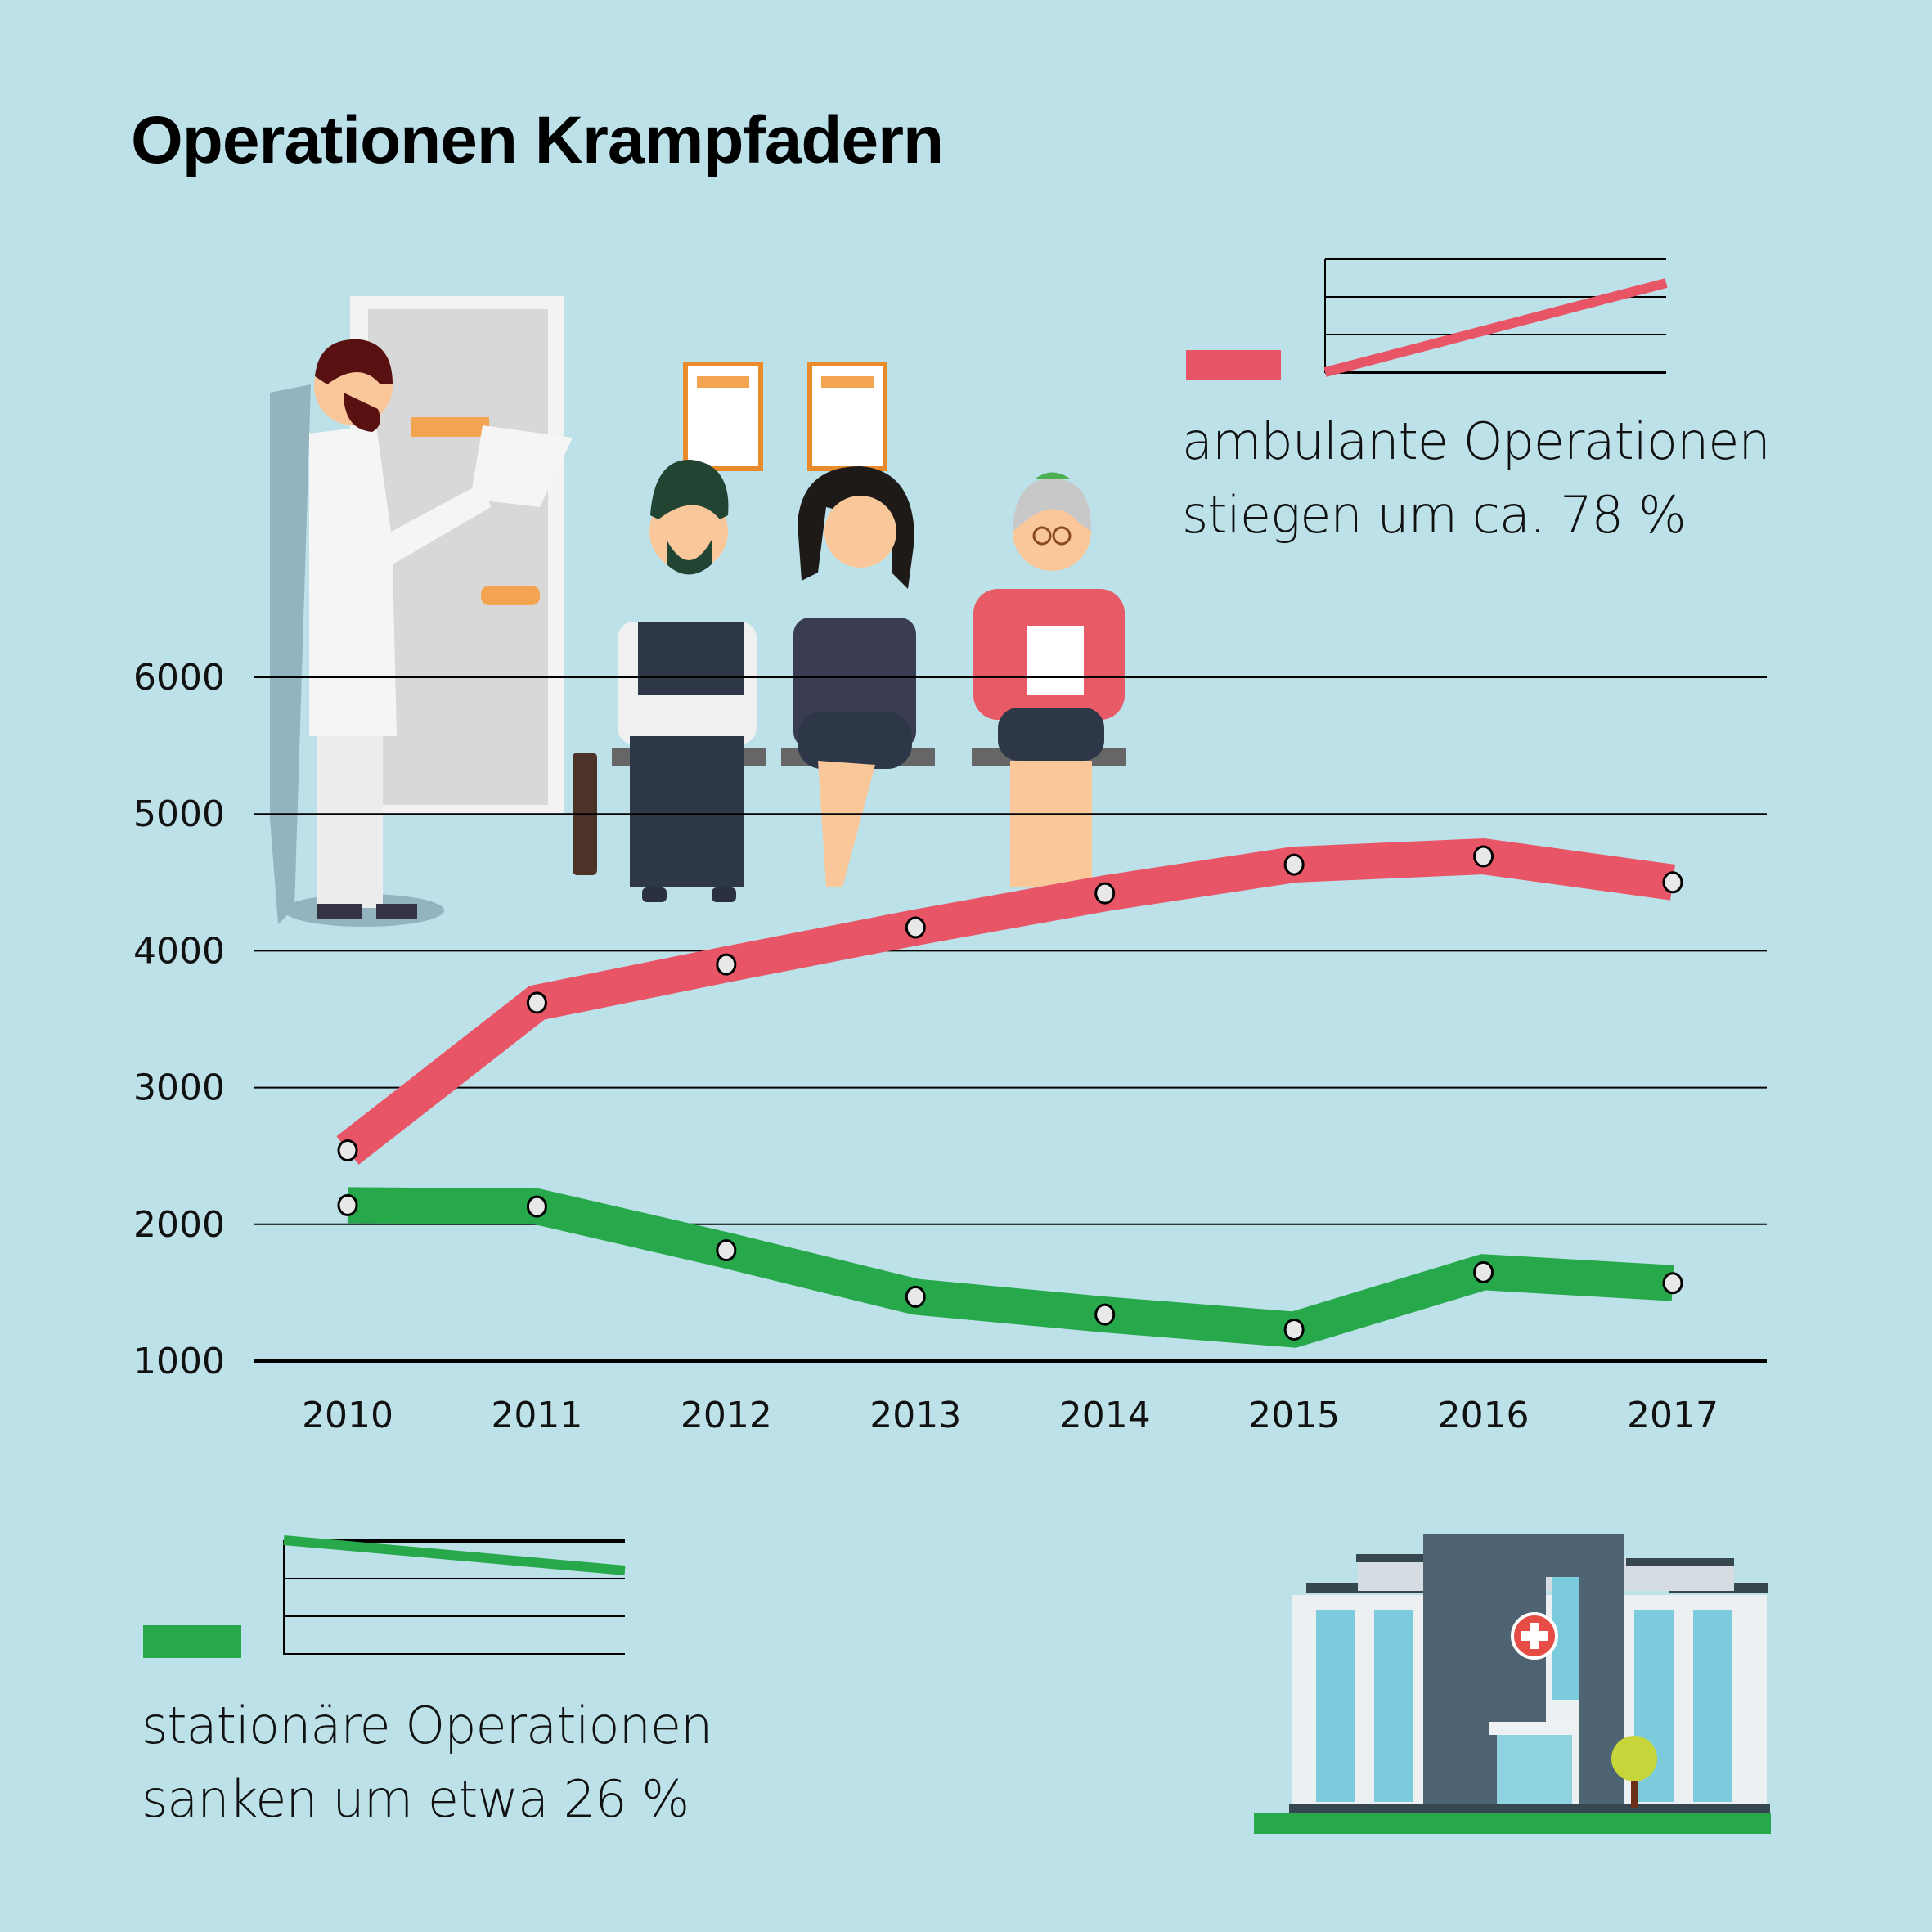 This screenshot has width=1932, height=1932. Describe the element at coordinates (538, 140) in the screenshot. I see `chart-title: Operationen Krampfadern` at that location.